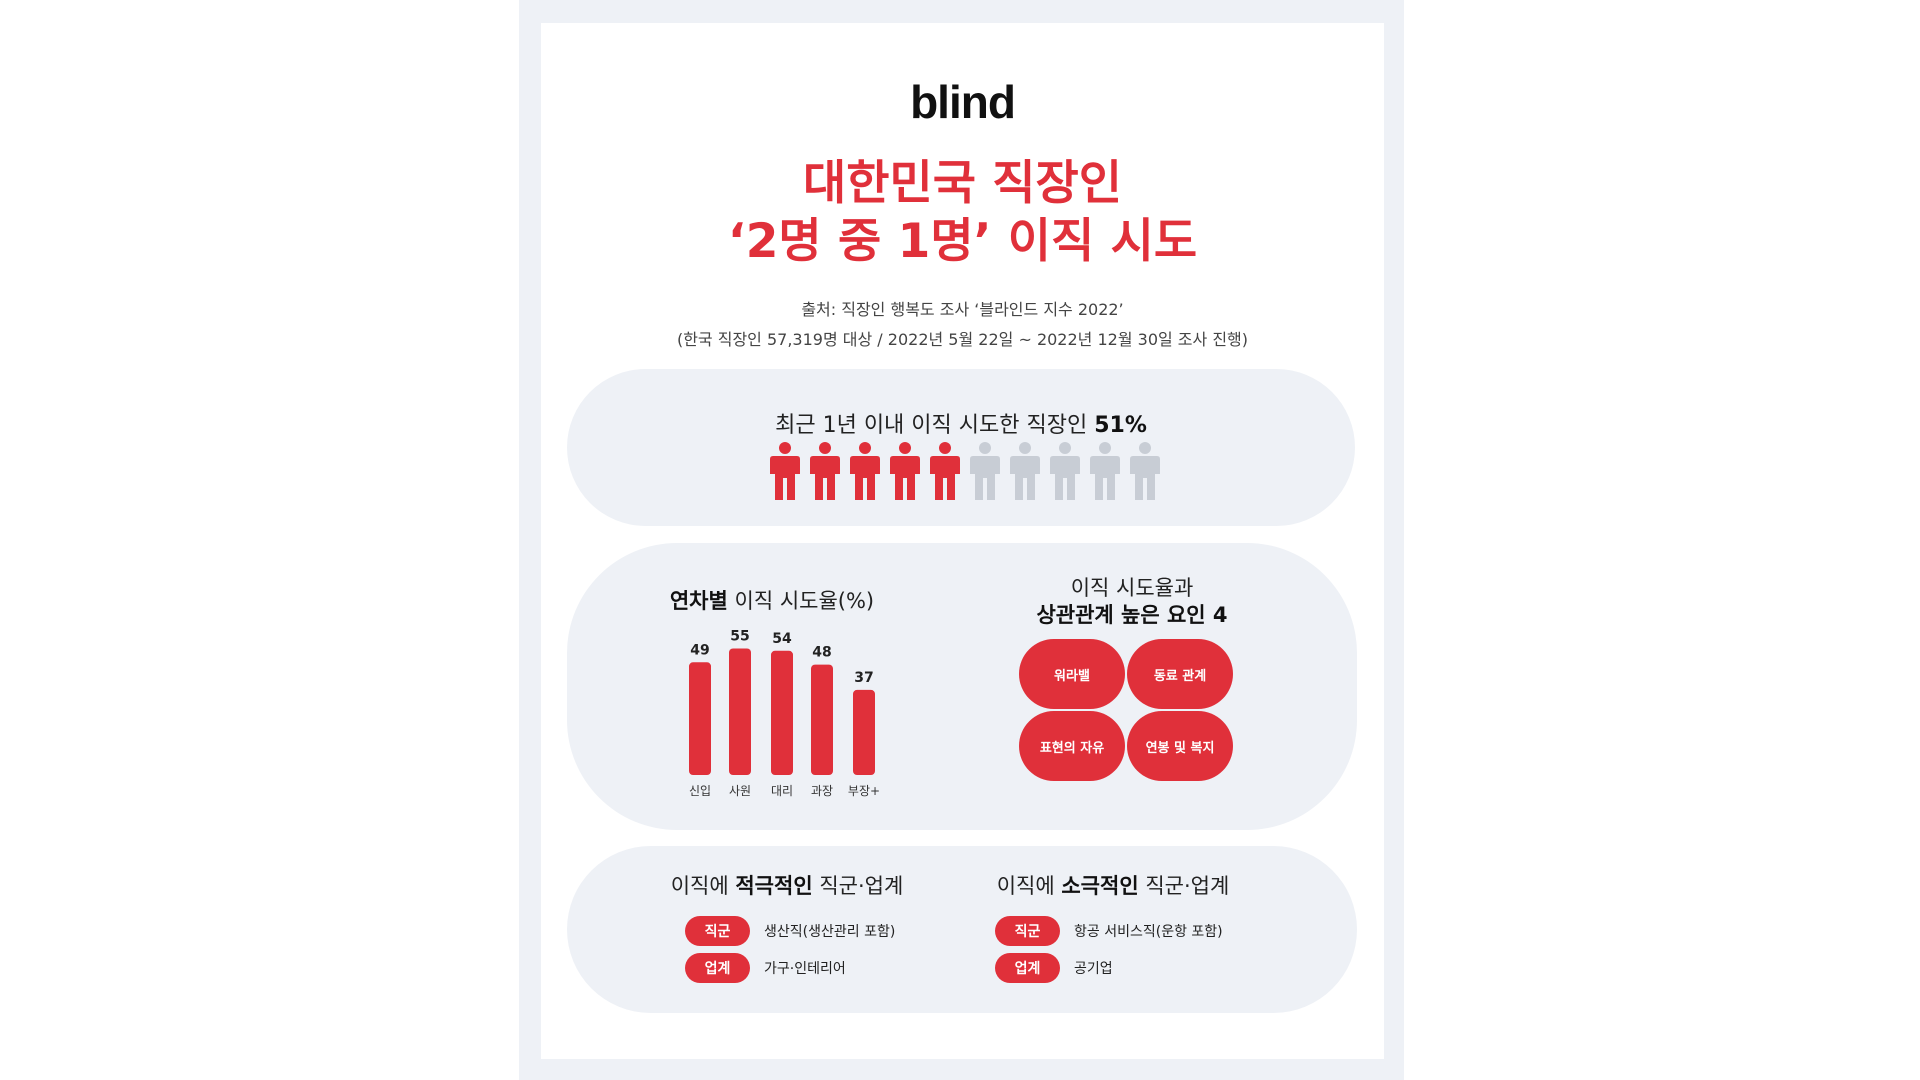  What do you see at coordinates (700, 791) in the screenshot?
I see `category-tick-label: 신입` at bounding box center [700, 791].